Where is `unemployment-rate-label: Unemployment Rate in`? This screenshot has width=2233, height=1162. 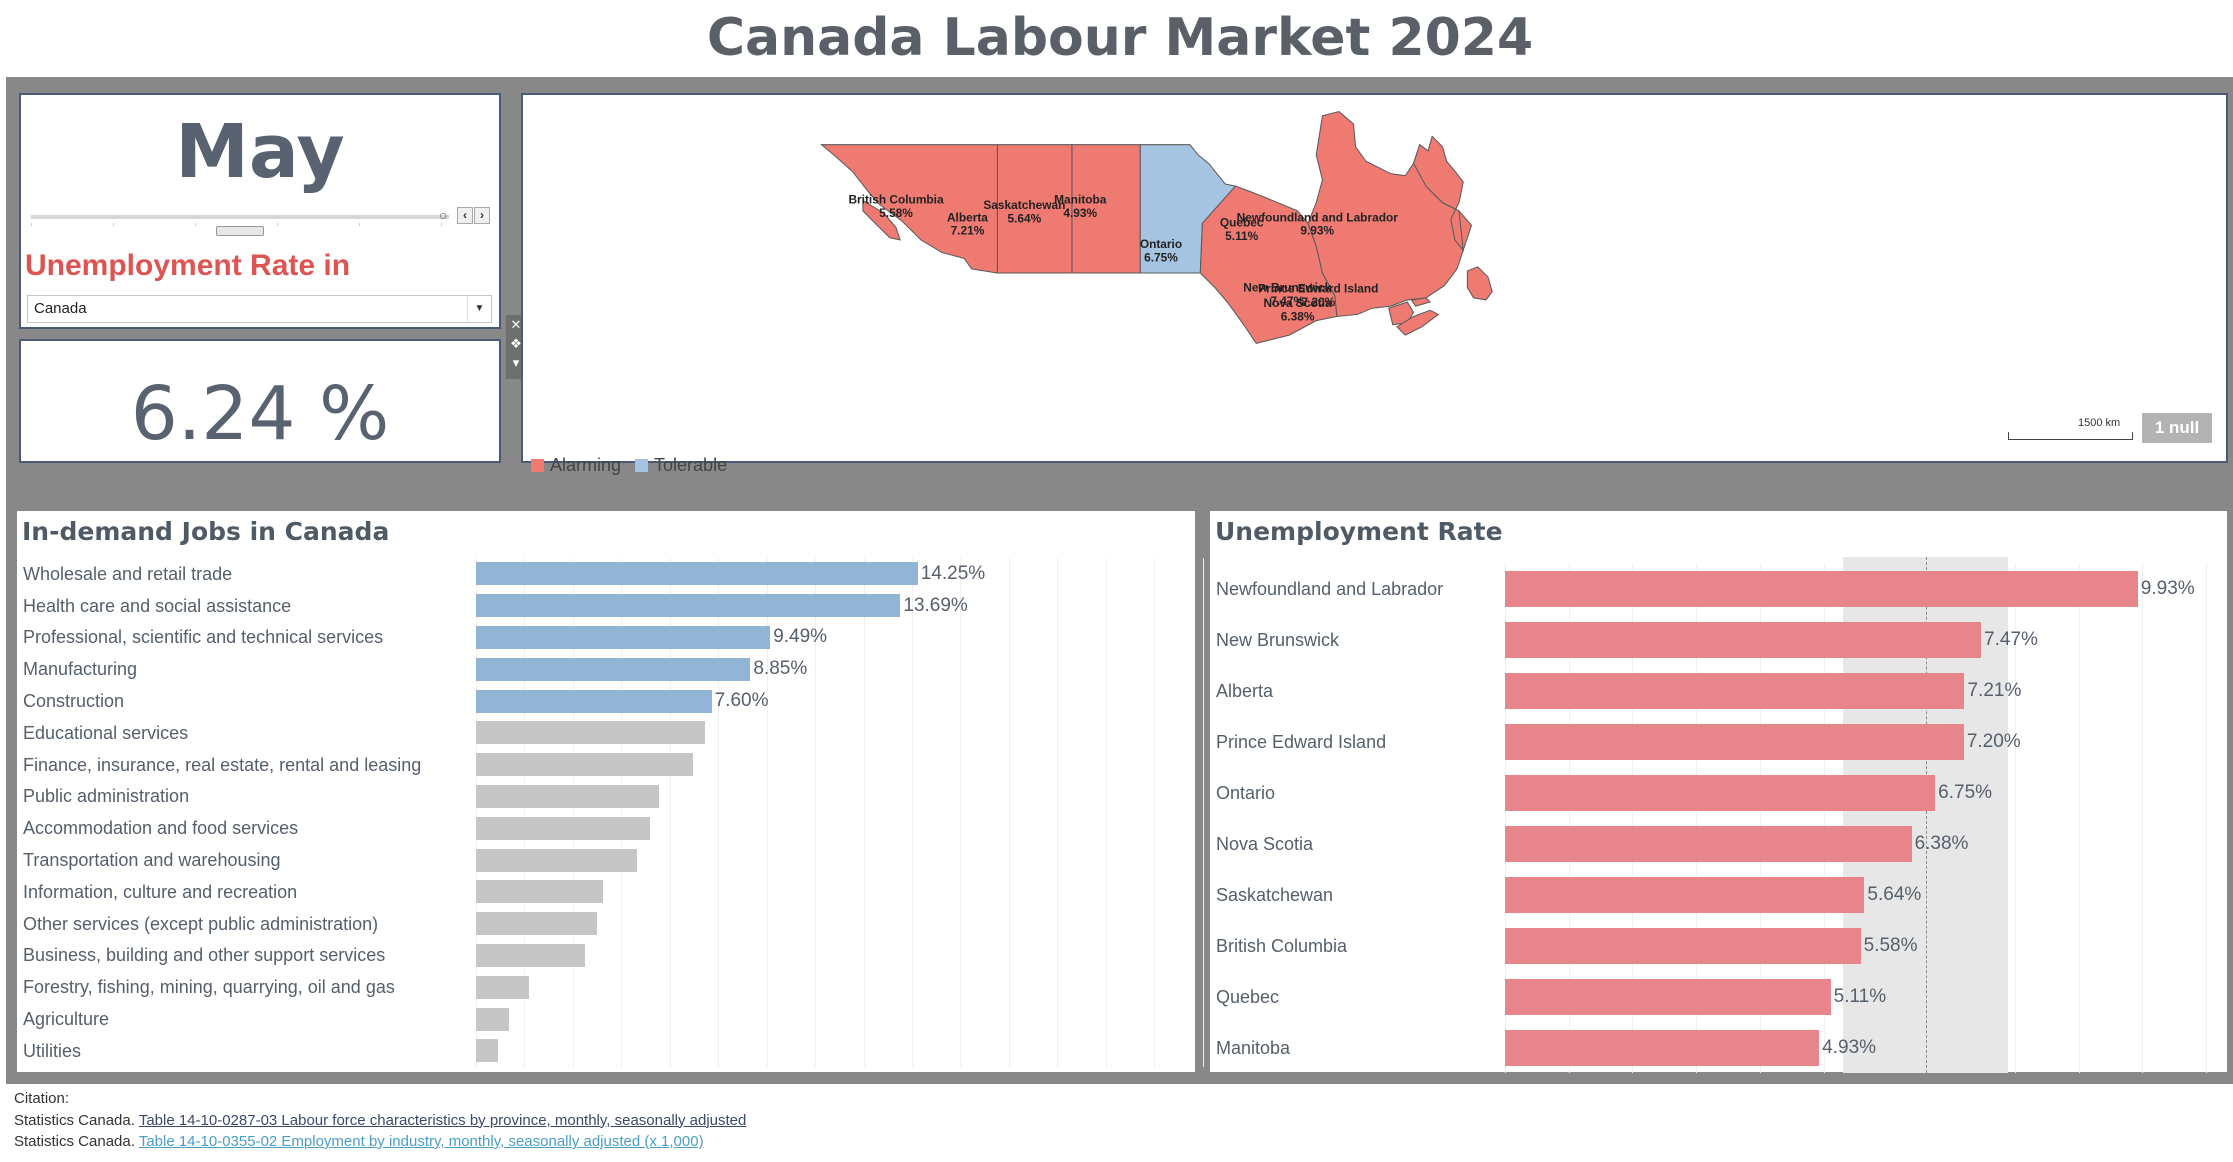 unemployment-rate-label: Unemployment Rate in is located at coordinates (188, 265).